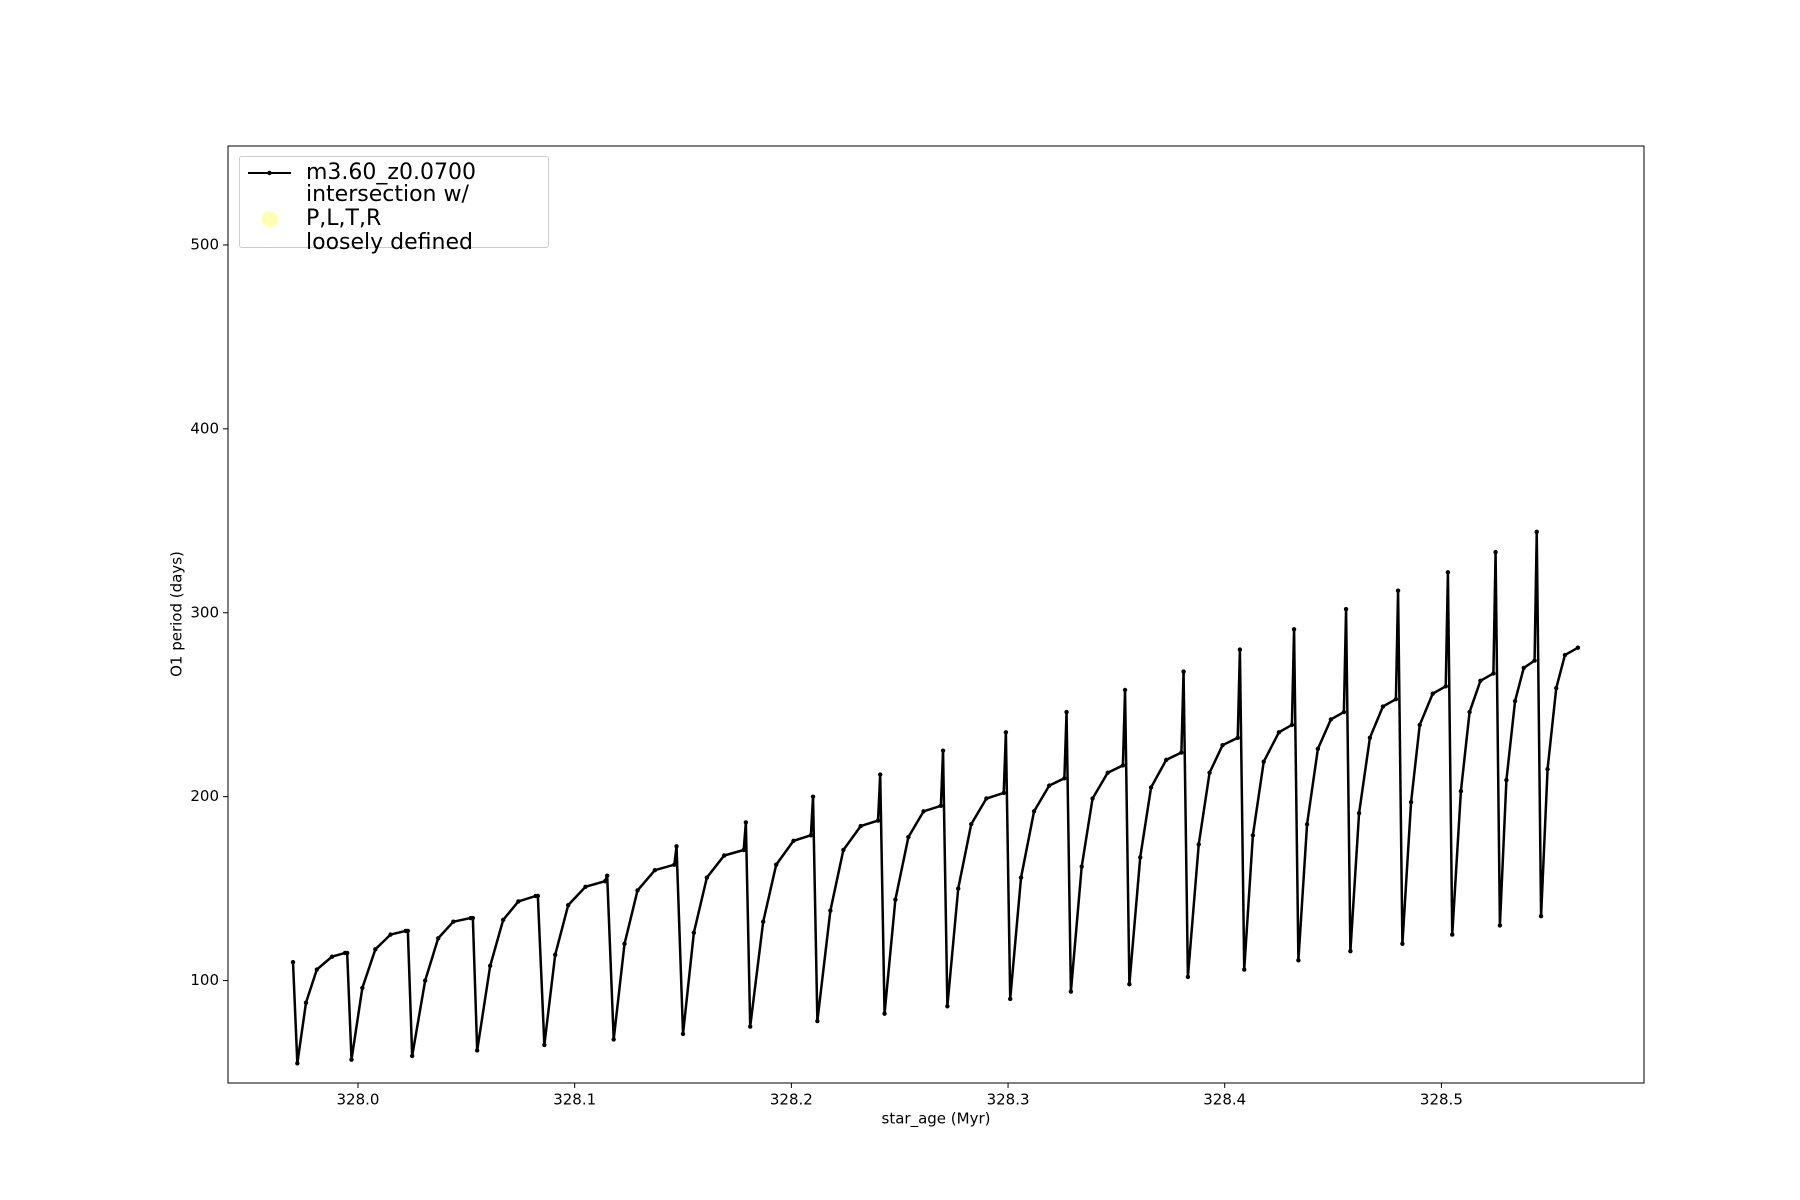 This screenshot has height=1200, width=1800. What do you see at coordinates (391, 172) in the screenshot?
I see `legend-label: m3.60_z0.0700` at bounding box center [391, 172].